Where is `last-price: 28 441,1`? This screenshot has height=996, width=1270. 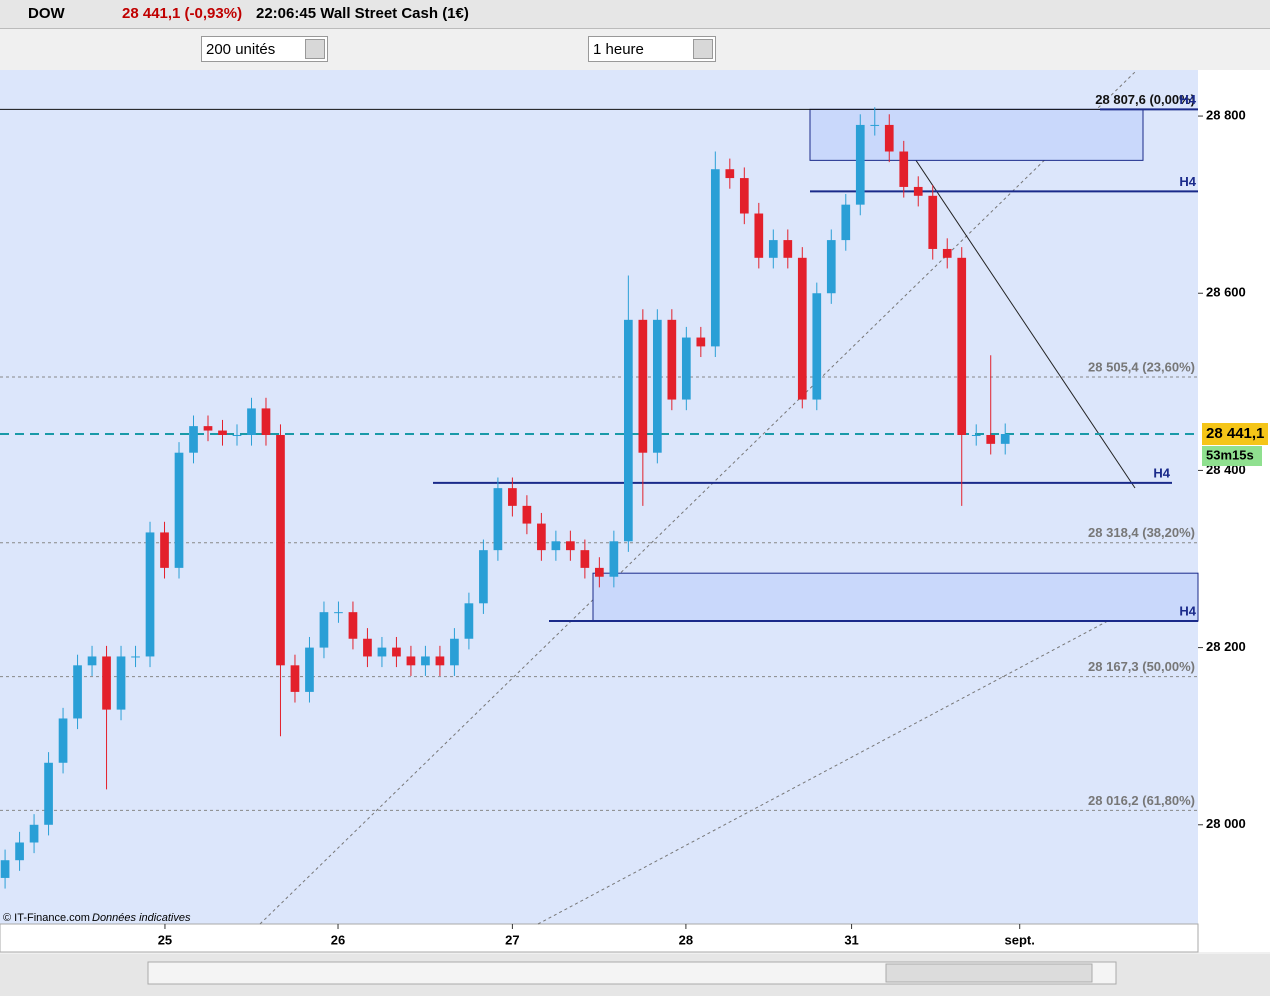
last-price: 28 441,1 is located at coordinates (1235, 433).